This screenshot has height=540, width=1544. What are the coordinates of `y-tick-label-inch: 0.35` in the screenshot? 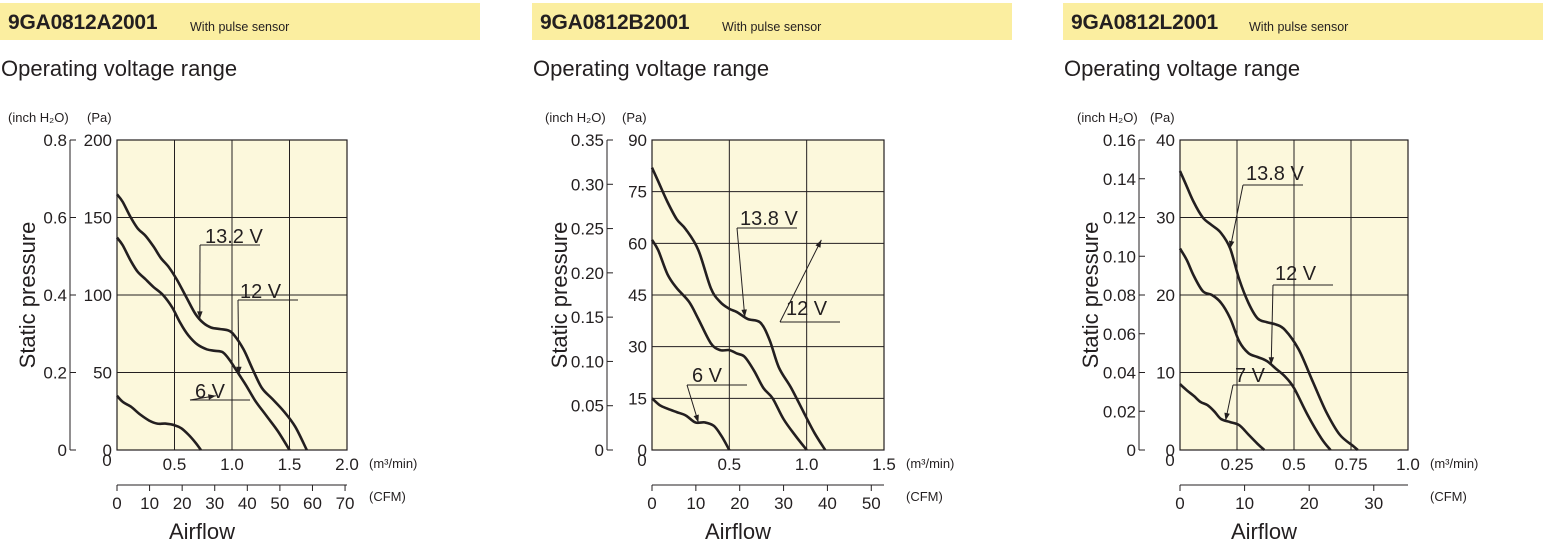 It's located at (587, 140).